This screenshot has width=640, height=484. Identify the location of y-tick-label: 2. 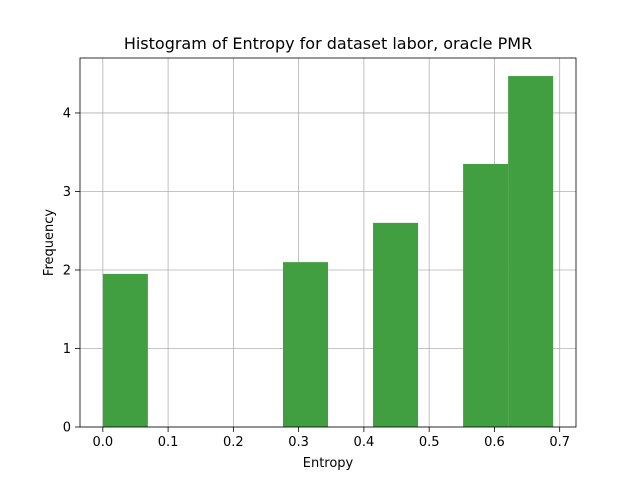
(67, 270).